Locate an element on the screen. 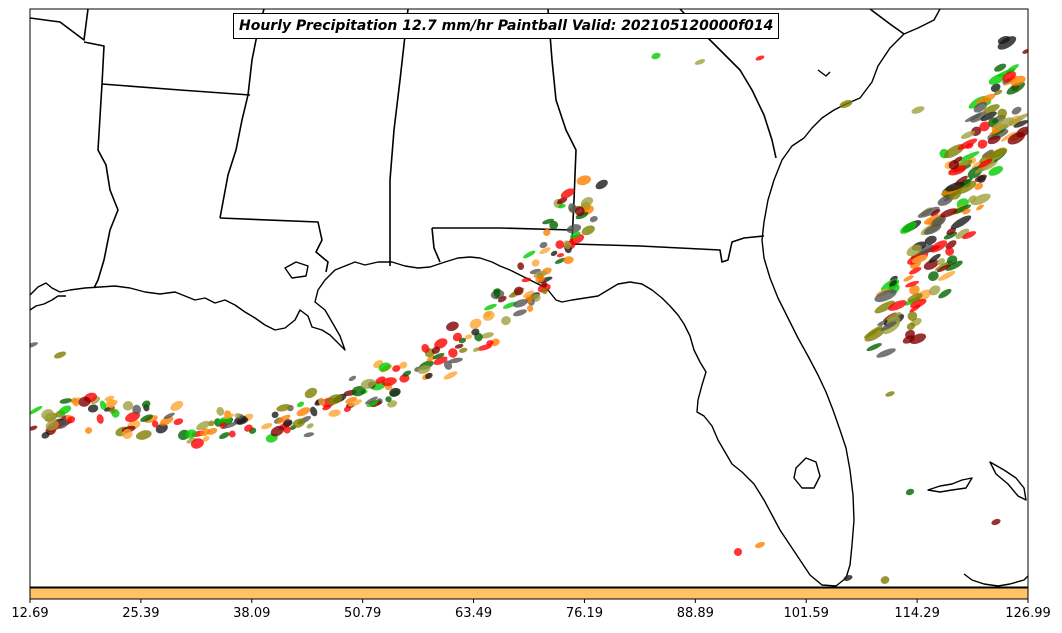  border-al-ga is located at coordinates (562, 126).